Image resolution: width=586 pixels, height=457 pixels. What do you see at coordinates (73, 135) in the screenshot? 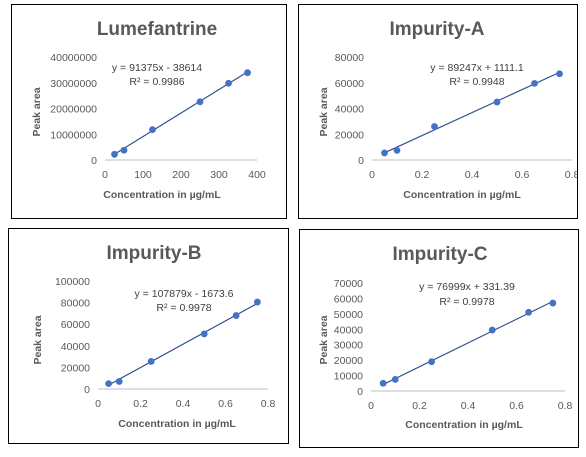
I see `y-tick-label: 10000000` at bounding box center [73, 135].